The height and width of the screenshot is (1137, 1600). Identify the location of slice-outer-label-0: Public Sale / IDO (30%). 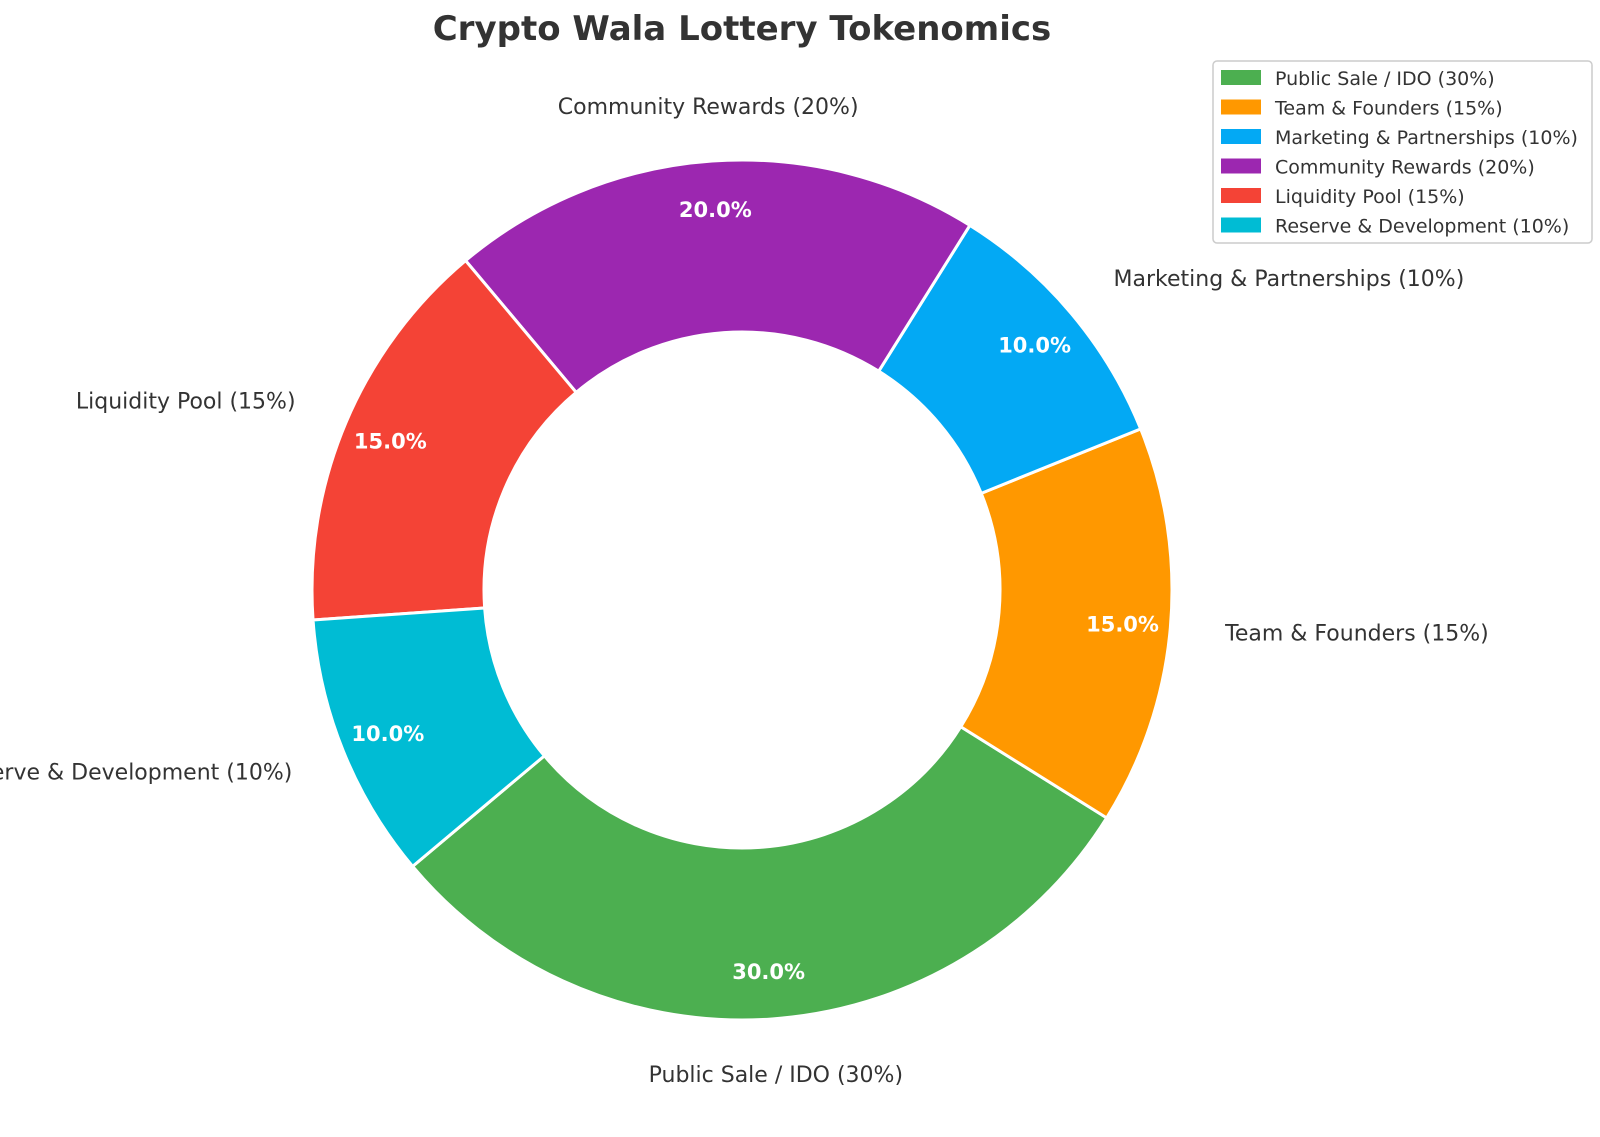
(776, 1075).